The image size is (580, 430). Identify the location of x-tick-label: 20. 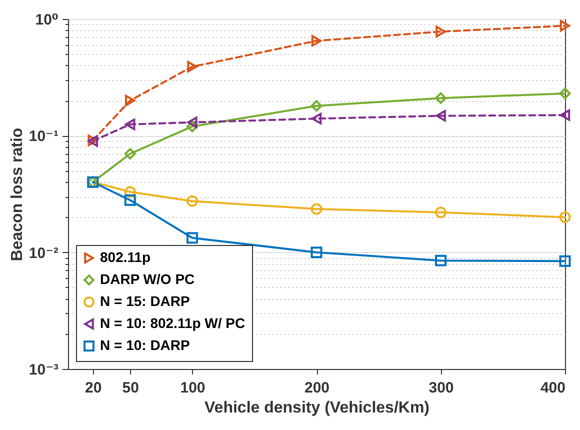
(93, 388).